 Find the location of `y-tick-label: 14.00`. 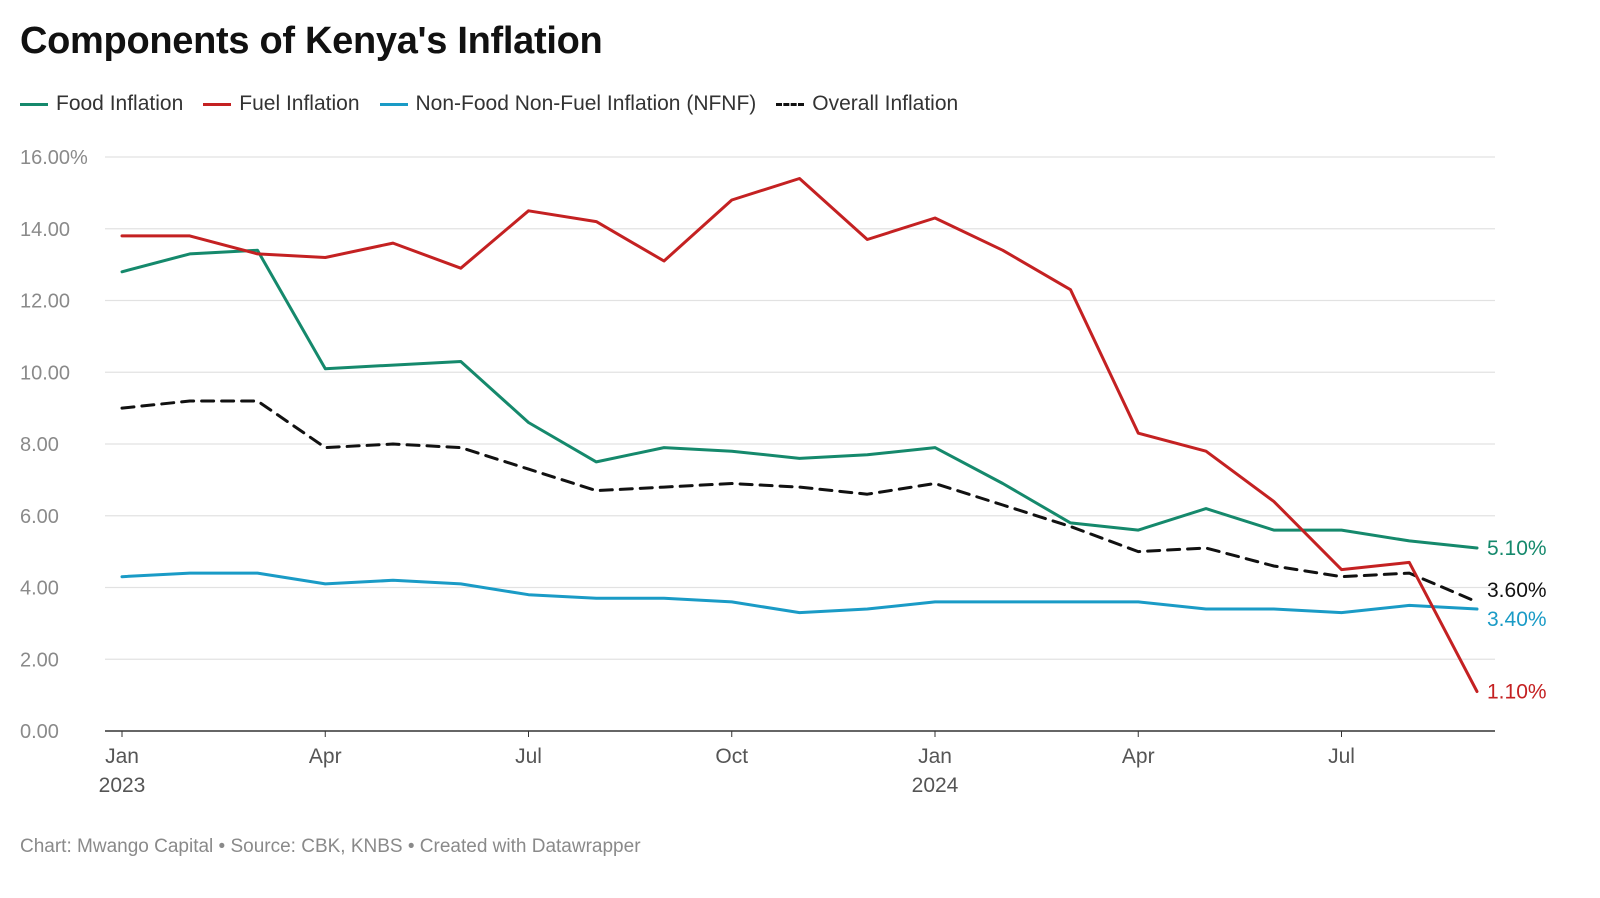

y-tick-label: 14.00 is located at coordinates (45, 230).